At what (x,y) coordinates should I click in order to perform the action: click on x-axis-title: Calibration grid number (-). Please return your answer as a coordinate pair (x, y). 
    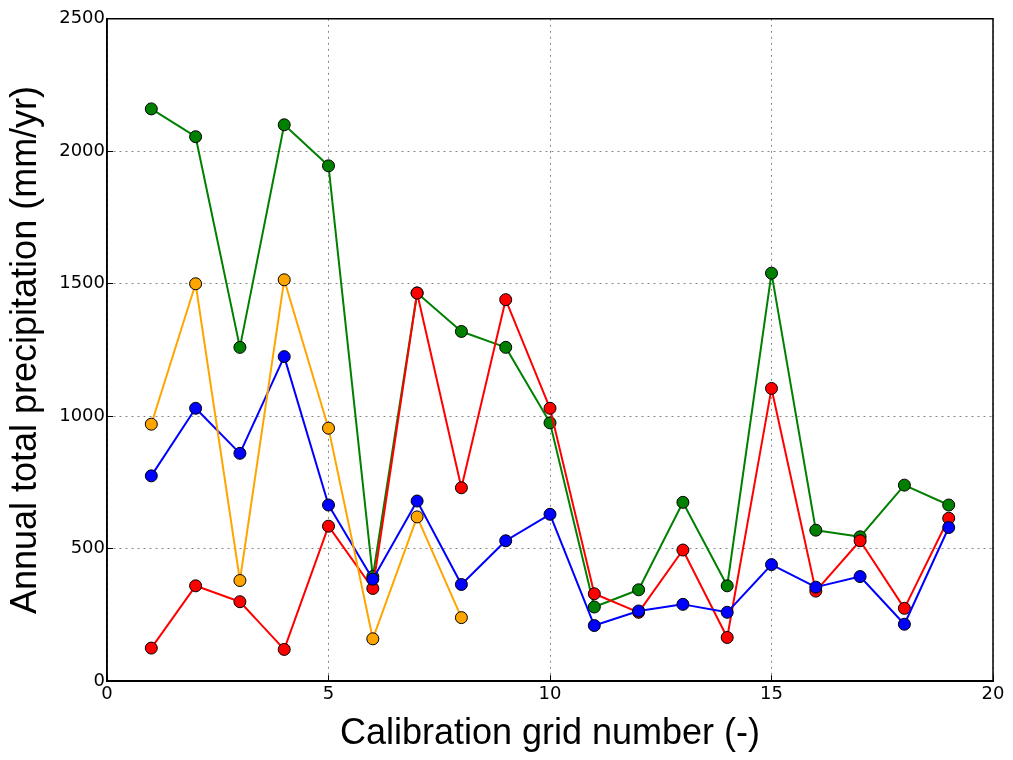
    Looking at the image, I should click on (550, 732).